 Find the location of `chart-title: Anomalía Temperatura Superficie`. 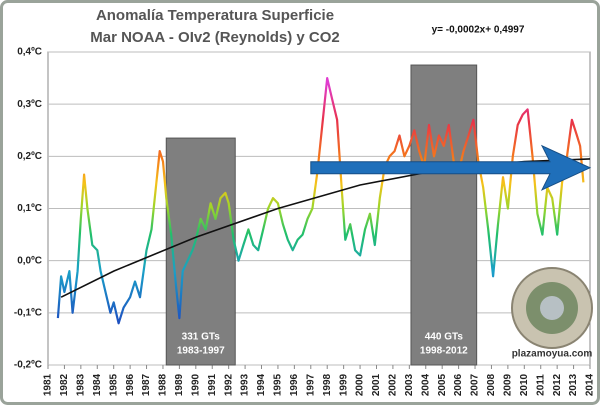

chart-title: Anomalía Temperatura Superficie is located at coordinates (215, 15).